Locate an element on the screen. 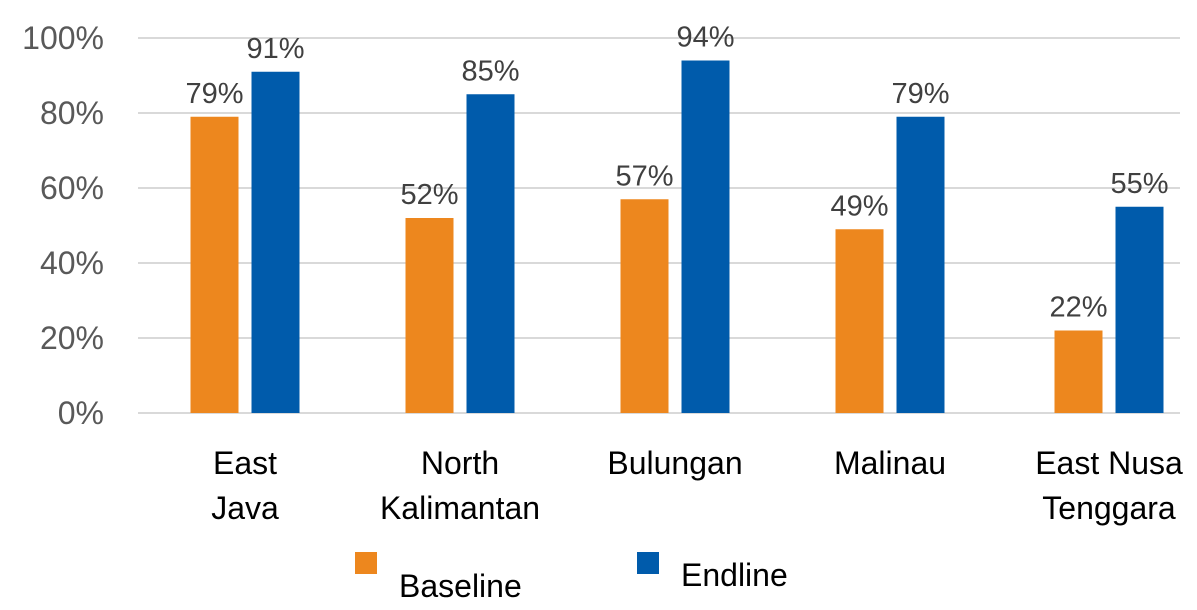 This screenshot has width=1197, height=610. endline-data-label: 79% is located at coordinates (920, 94).